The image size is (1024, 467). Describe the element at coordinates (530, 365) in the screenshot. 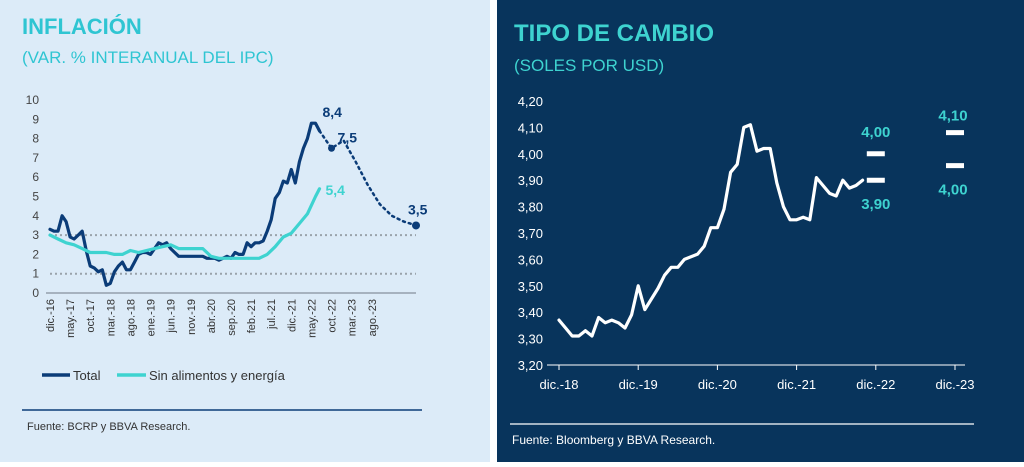

I see `y-tick-label: 3,20` at that location.